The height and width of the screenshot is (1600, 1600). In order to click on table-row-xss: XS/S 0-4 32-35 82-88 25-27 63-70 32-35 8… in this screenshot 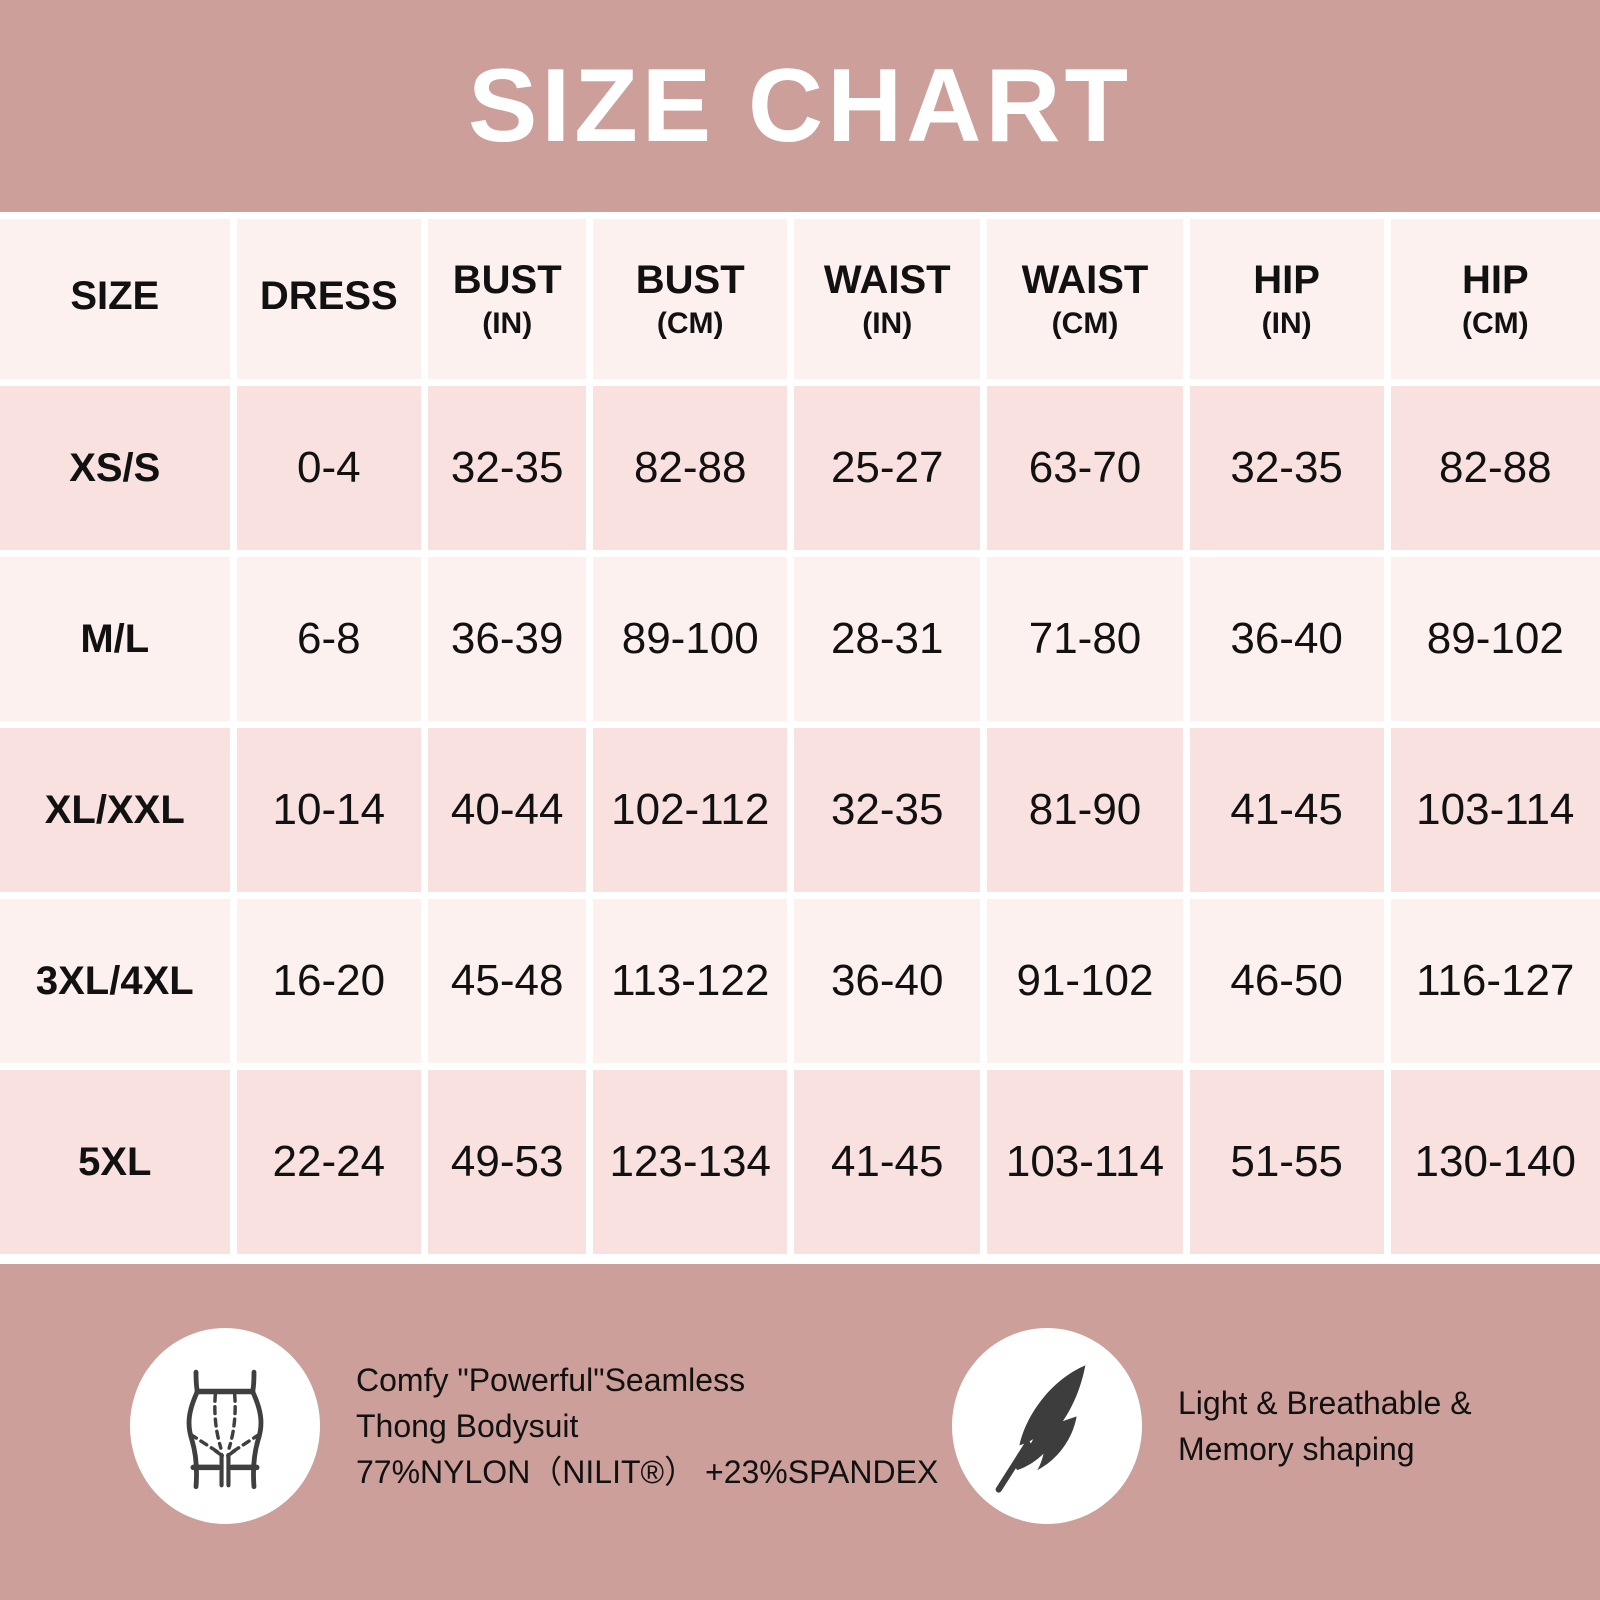, I will do `click(800, 468)`.